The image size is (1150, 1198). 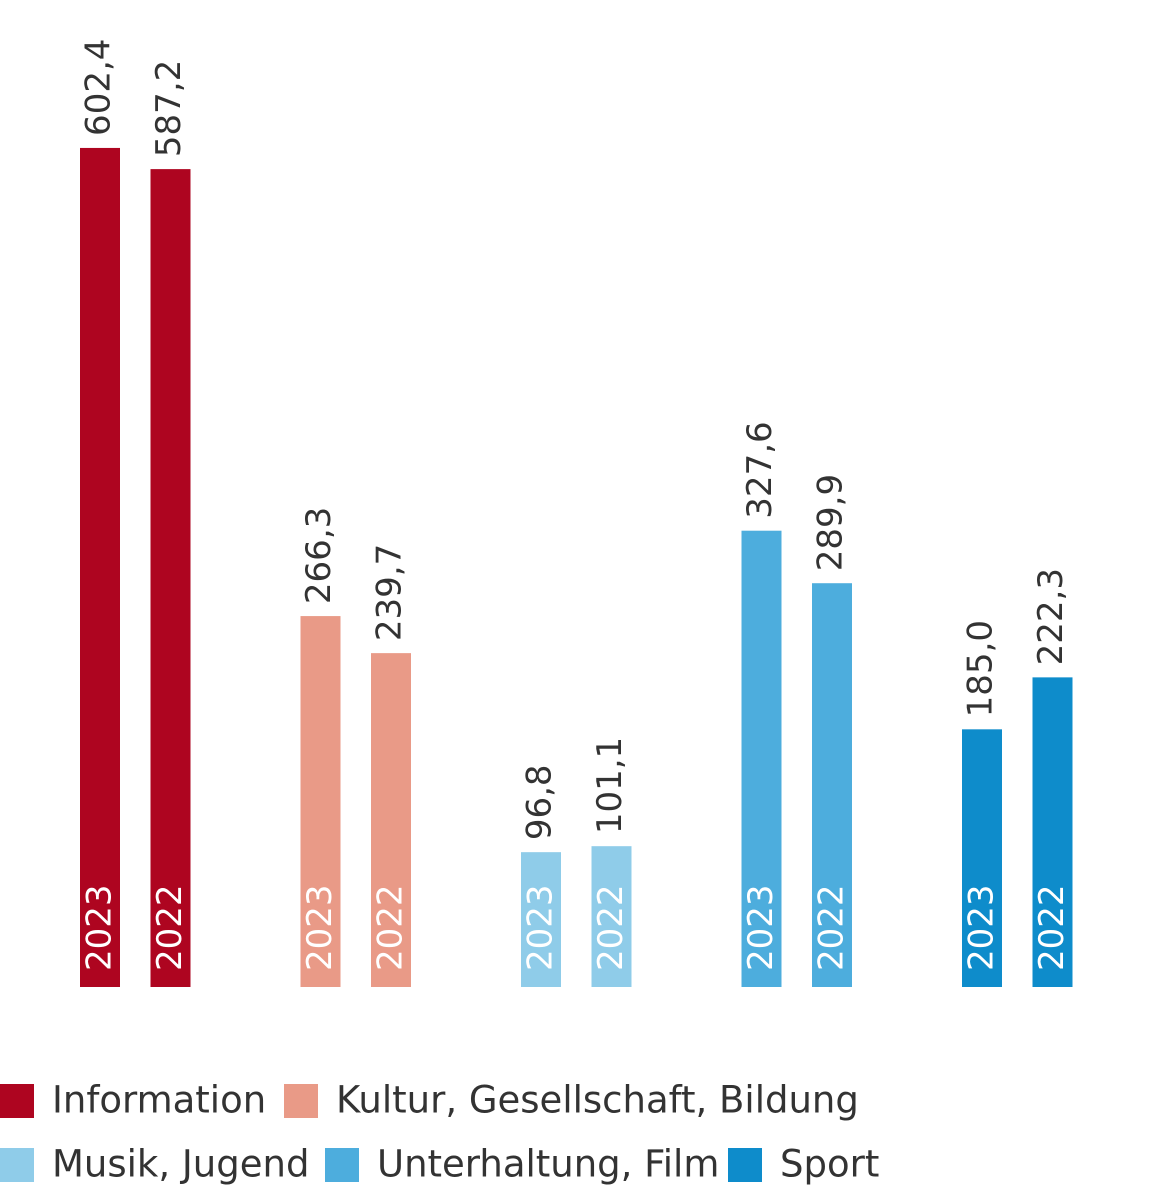 I want to click on value-label: 602,4, so click(x=99, y=87).